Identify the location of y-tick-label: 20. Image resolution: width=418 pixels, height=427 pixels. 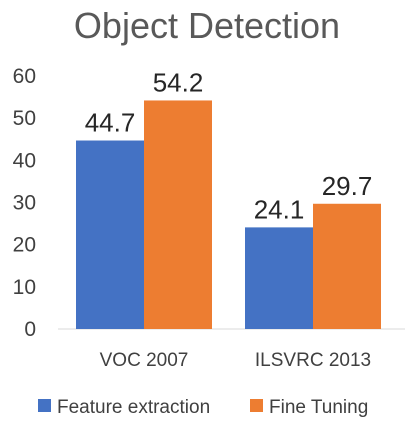
(24, 245).